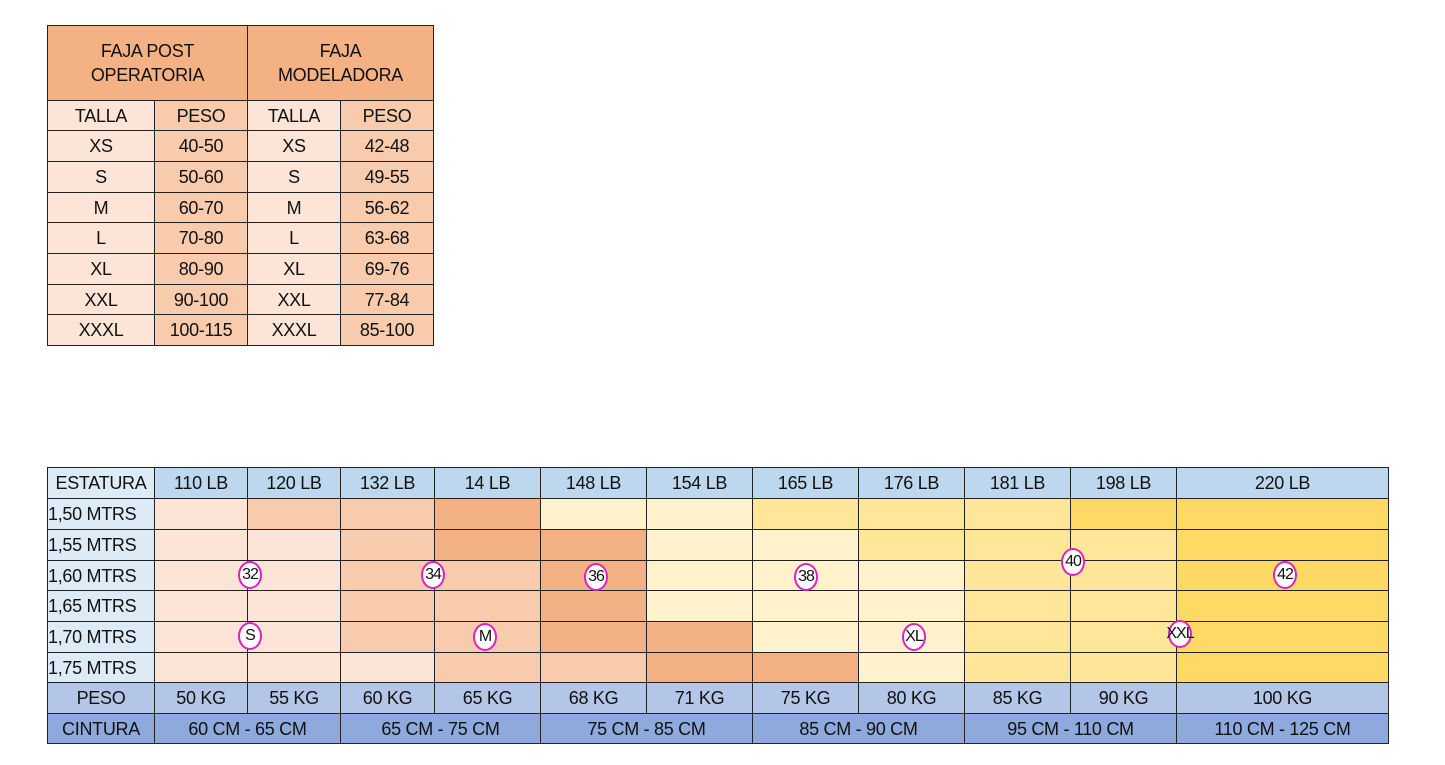 The height and width of the screenshot is (765, 1445). What do you see at coordinates (593, 483) in the screenshot?
I see `weight-lb-header: 148 LB` at bounding box center [593, 483].